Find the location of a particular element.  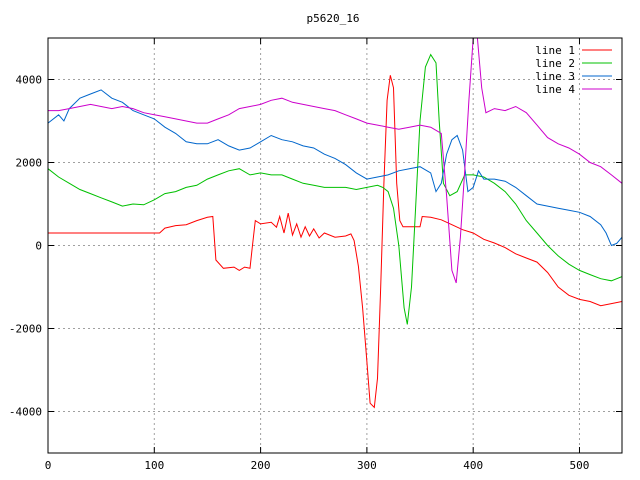

x-tick-label: 400 is located at coordinates (473, 465).